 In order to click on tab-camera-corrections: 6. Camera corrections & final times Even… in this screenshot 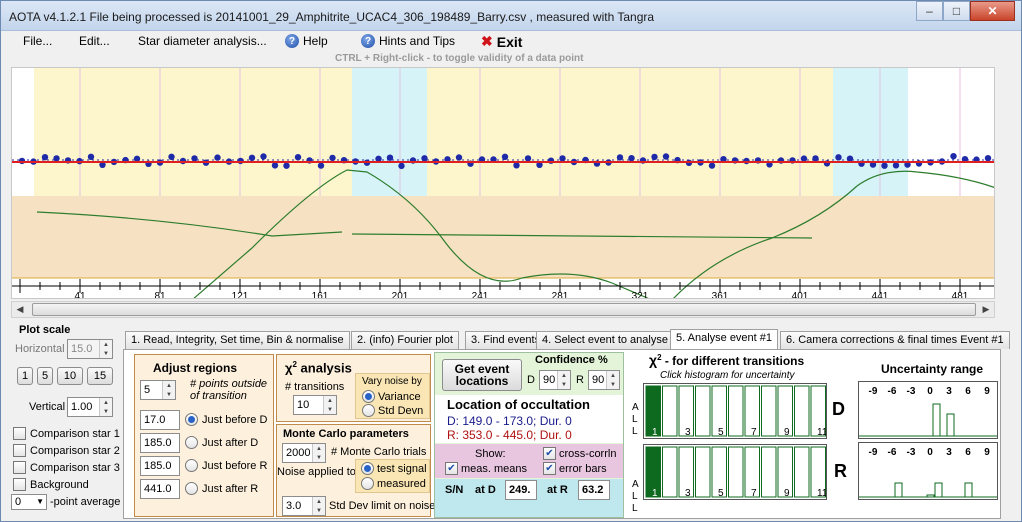, I will do `click(895, 340)`.